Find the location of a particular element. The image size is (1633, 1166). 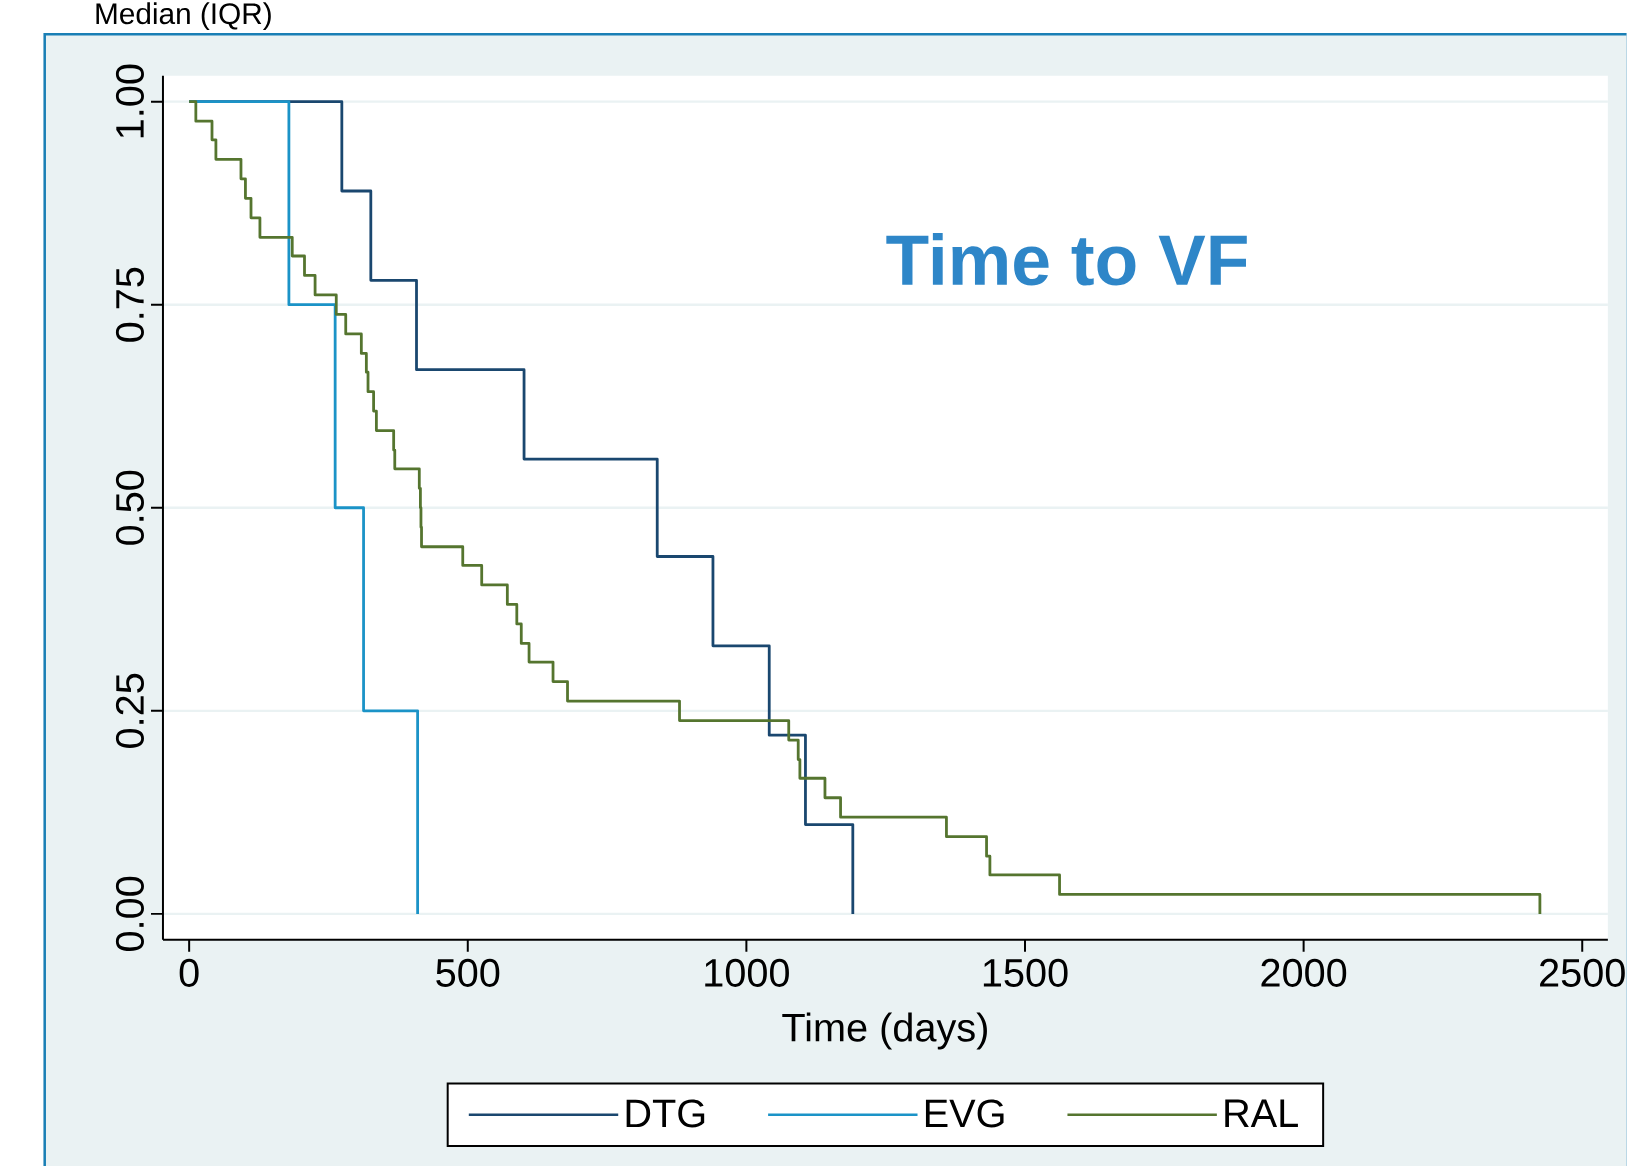

x-tick-label: 1000 is located at coordinates (747, 972).